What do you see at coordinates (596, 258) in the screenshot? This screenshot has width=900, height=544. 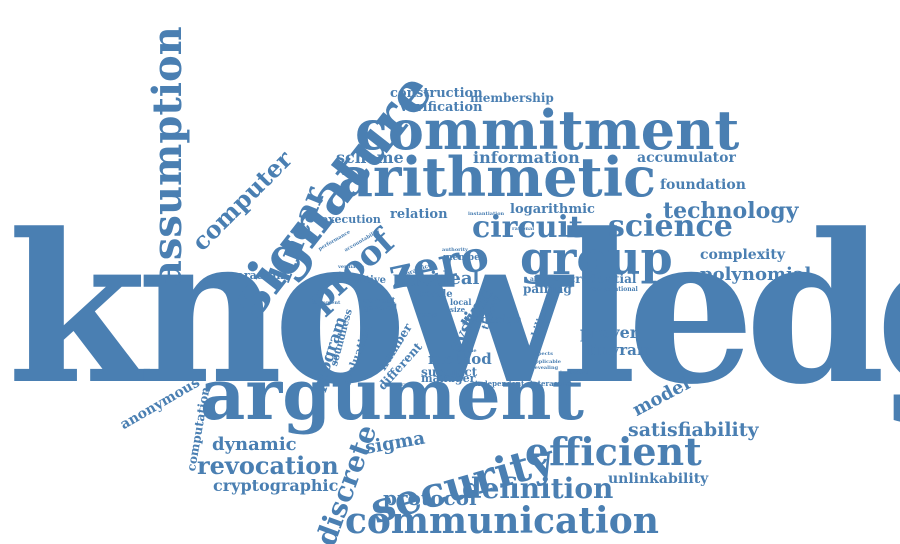 I see `word-group: group` at bounding box center [596, 258].